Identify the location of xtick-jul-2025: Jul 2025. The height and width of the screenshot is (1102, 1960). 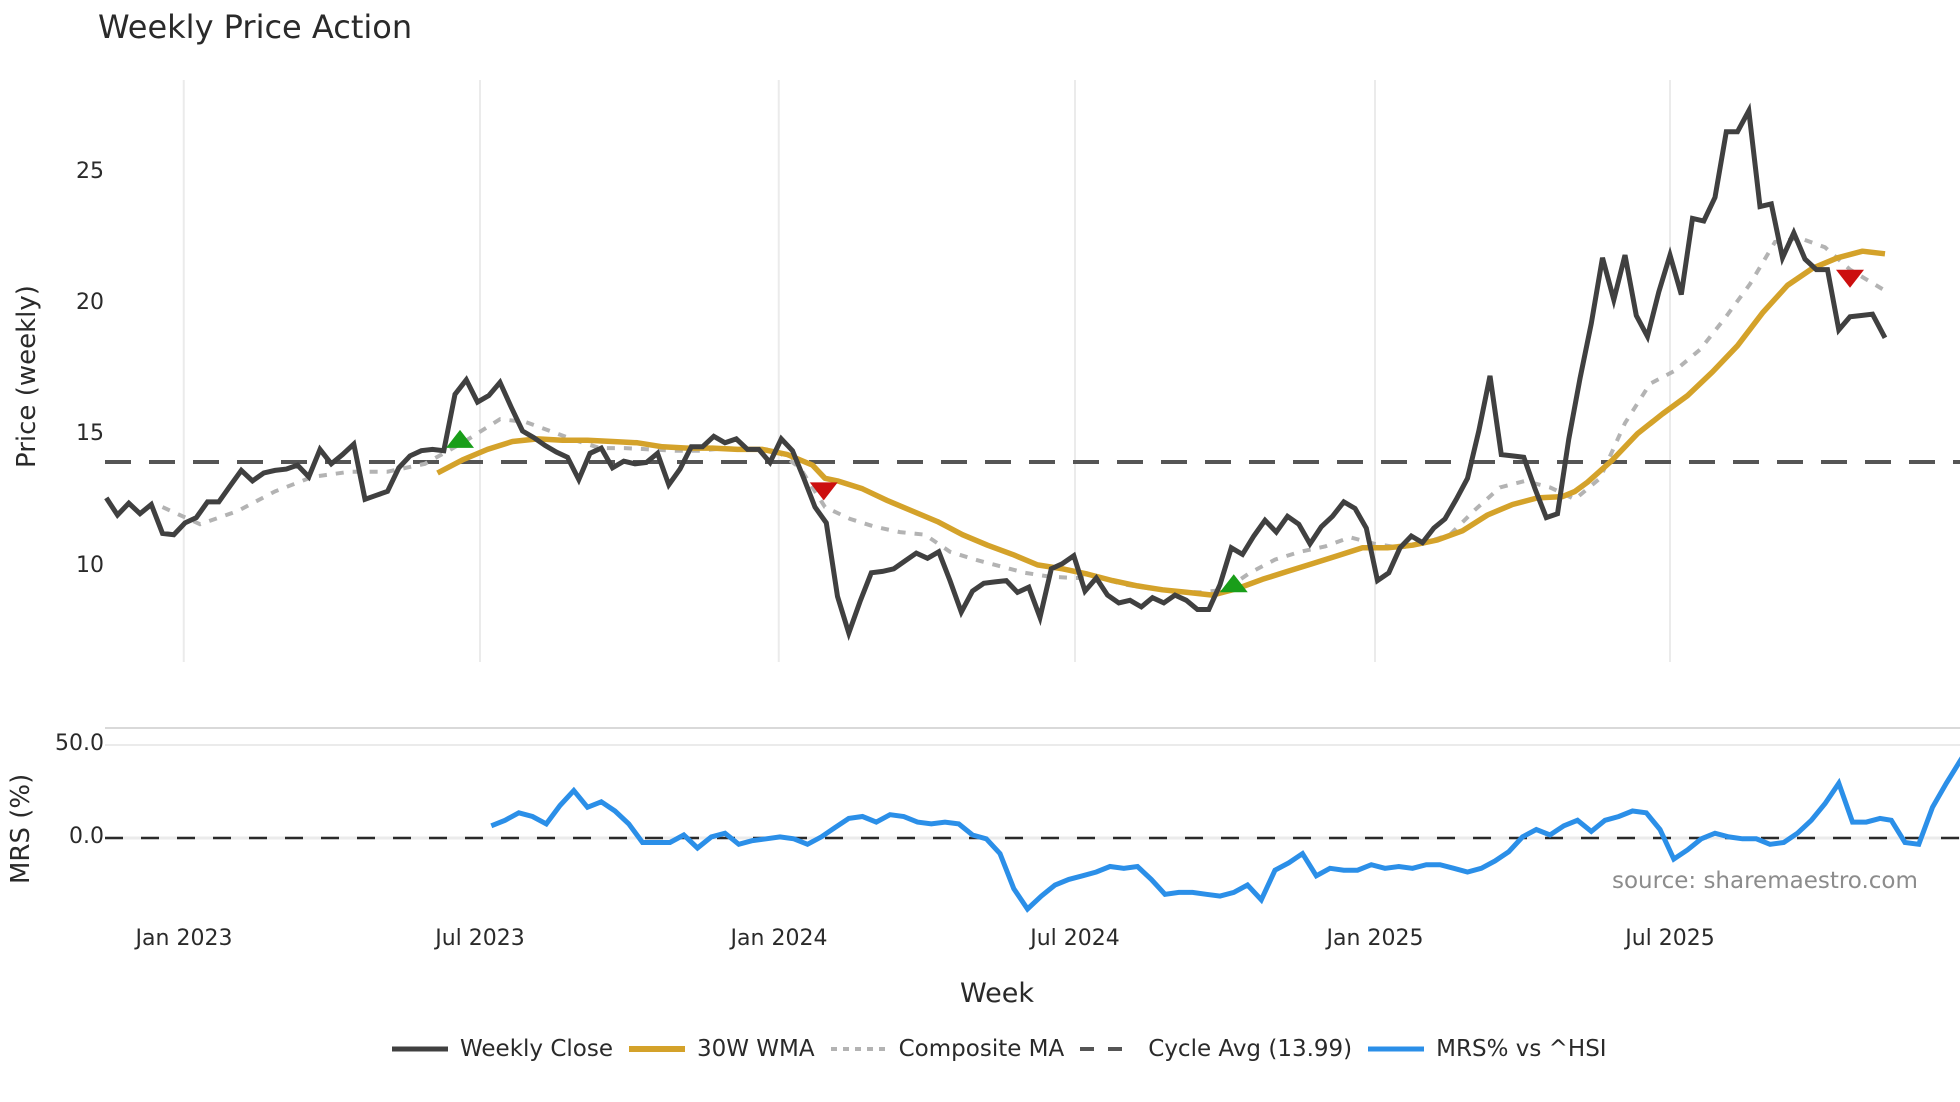
(1670, 938).